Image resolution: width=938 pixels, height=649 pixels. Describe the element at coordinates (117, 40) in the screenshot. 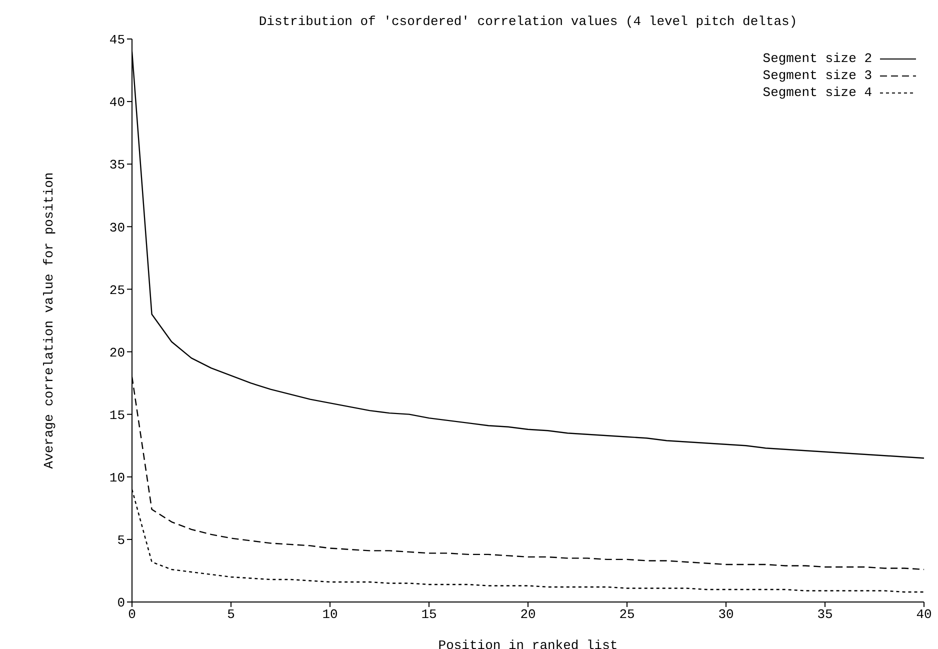

I see `y-tick-label: 45` at that location.